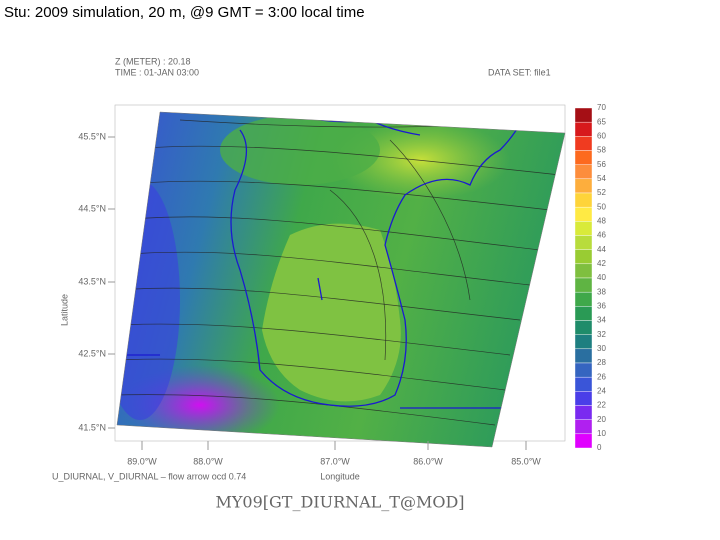 The height and width of the screenshot is (540, 720). I want to click on colorbar-label: 0, so click(599, 447).